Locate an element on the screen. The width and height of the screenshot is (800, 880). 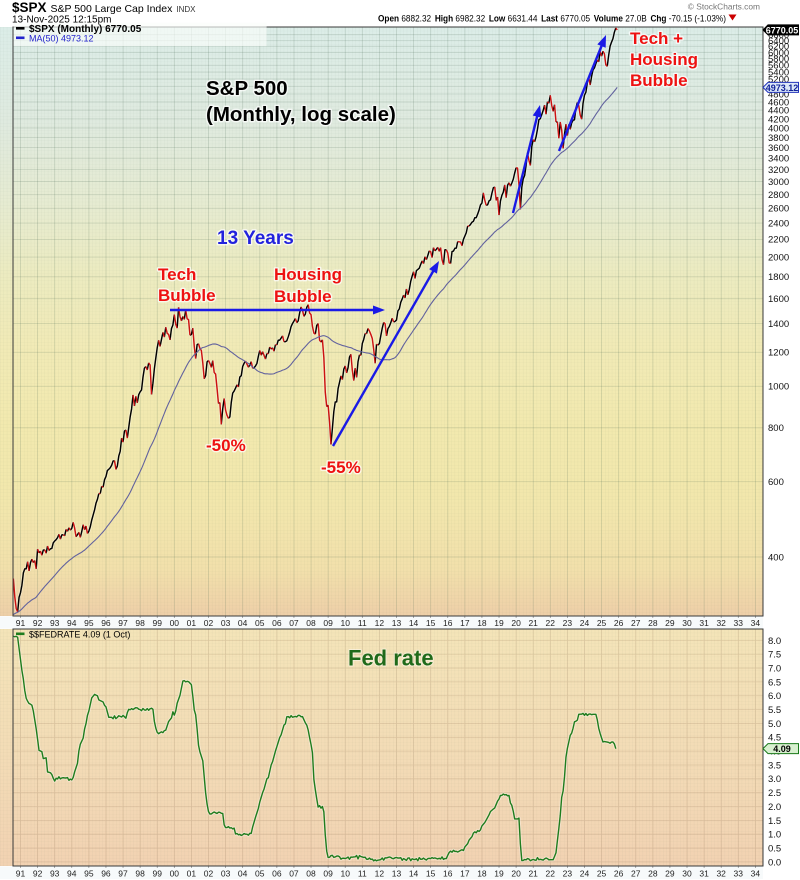
svg-text: 25 is located at coordinates (602, 623).